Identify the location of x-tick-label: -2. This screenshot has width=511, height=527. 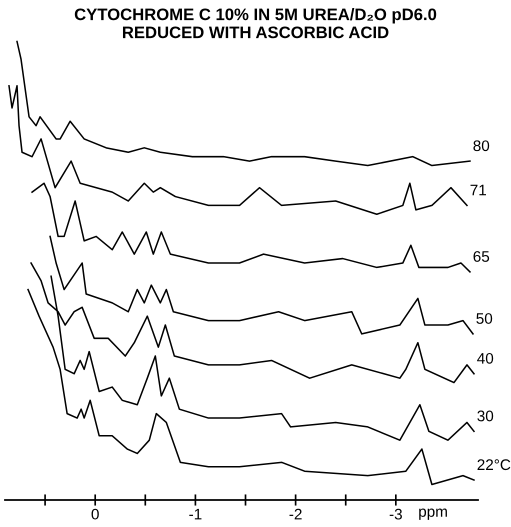
(296, 514).